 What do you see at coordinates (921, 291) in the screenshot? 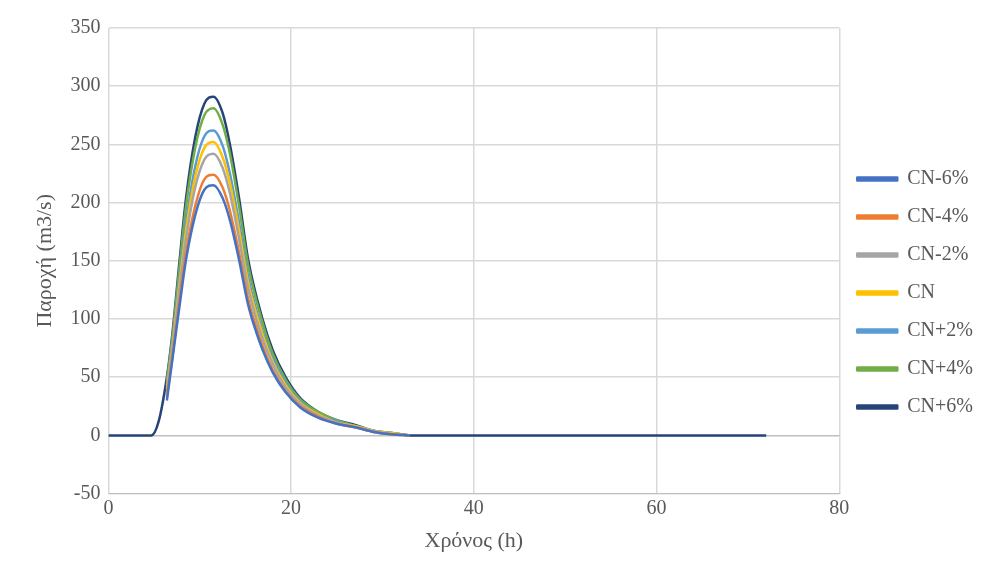
I see `legend-label: CN` at bounding box center [921, 291].